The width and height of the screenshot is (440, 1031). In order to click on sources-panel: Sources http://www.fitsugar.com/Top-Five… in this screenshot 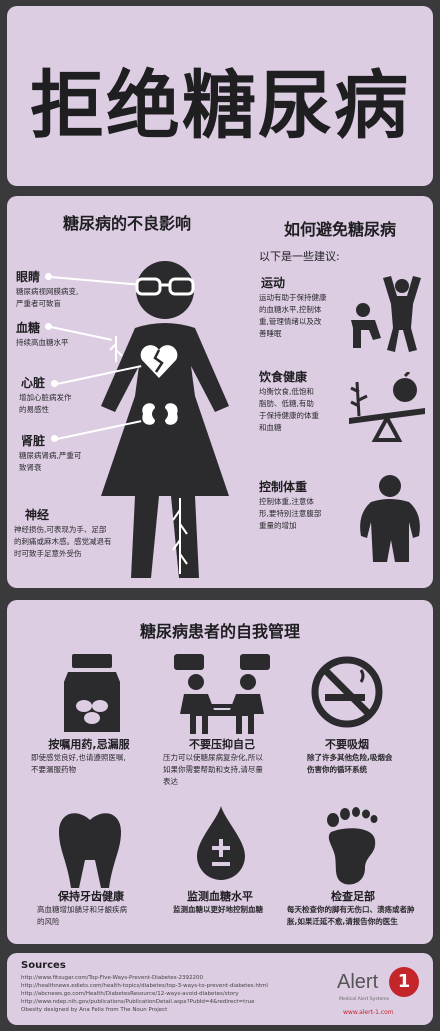, I will do `click(220, 989)`.